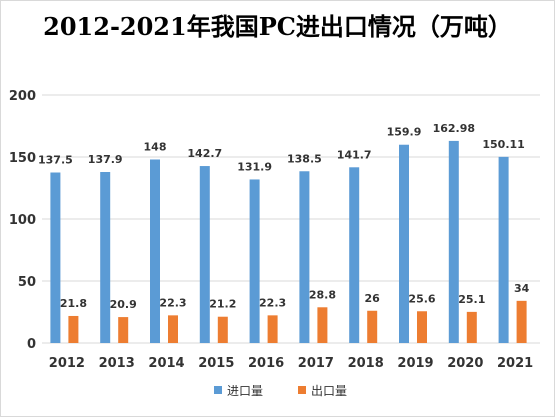 The image size is (555, 417). What do you see at coordinates (172, 302) in the screenshot?
I see `export-value-label-2014: 22.3` at bounding box center [172, 302].